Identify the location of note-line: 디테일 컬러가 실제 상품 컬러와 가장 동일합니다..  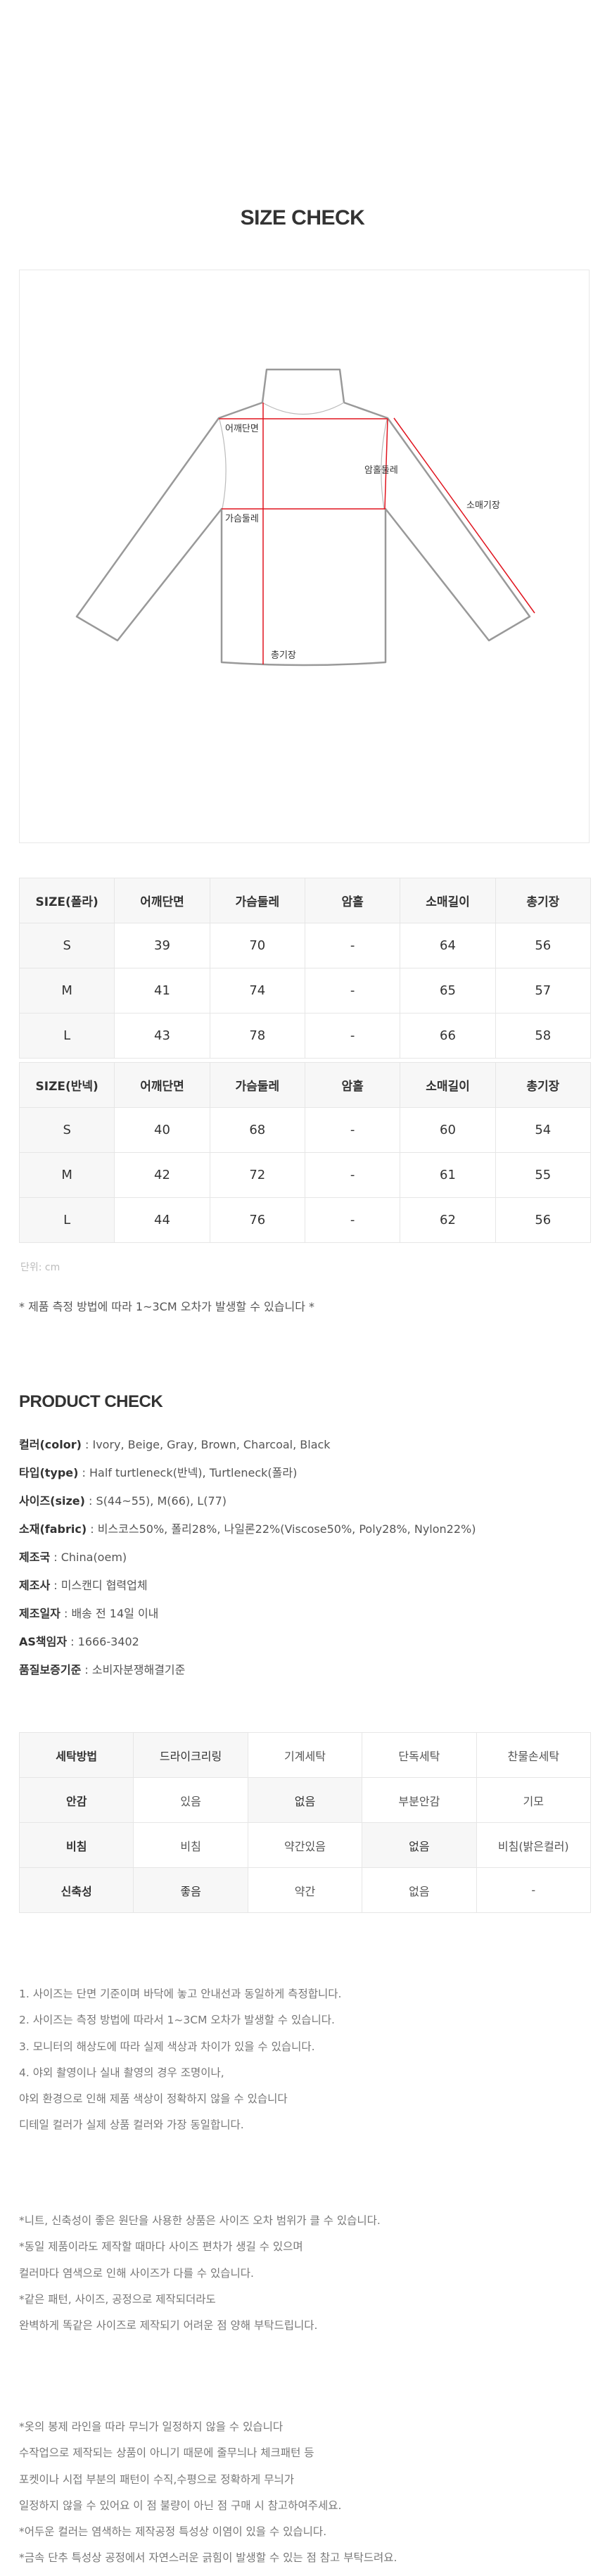
(131, 2125).